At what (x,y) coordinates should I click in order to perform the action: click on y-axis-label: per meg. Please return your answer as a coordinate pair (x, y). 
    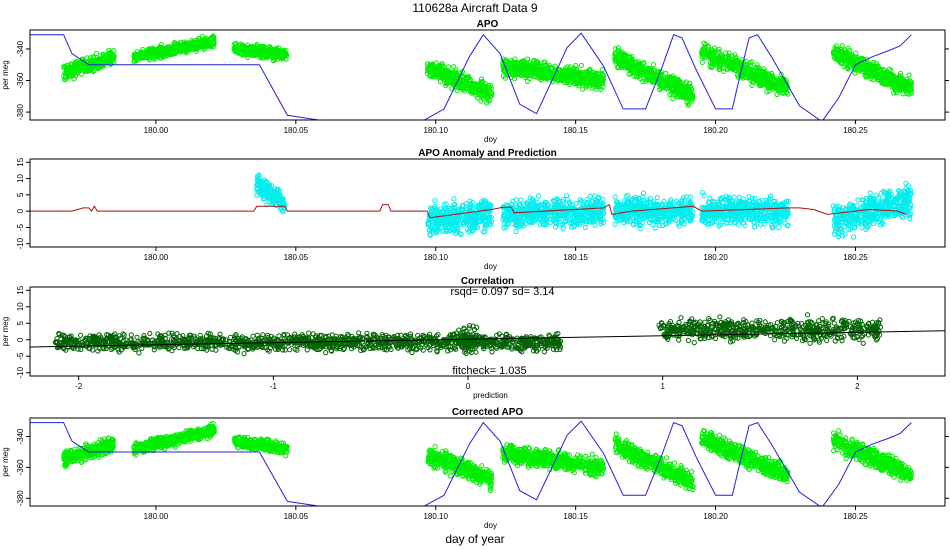
    Looking at the image, I should click on (5, 74).